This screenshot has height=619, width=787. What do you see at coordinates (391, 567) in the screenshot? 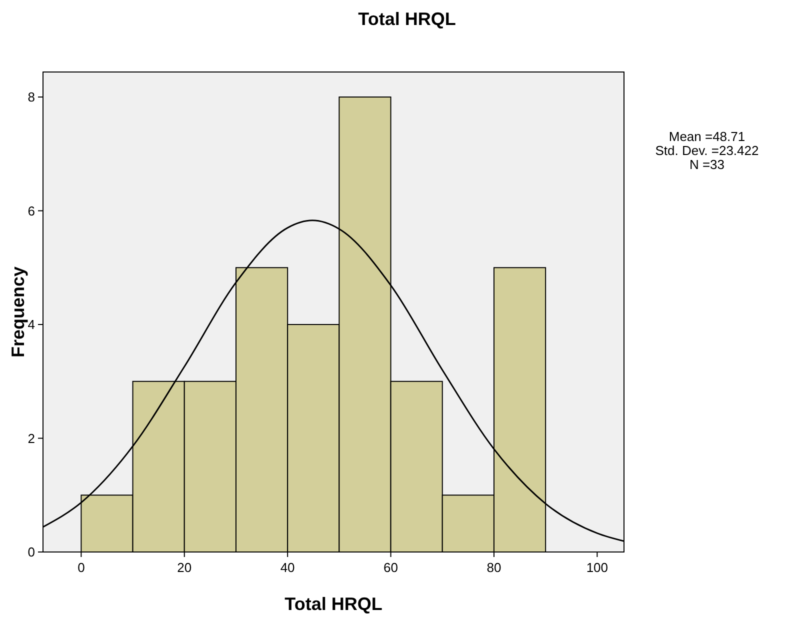
I see `x-tick-label: 60` at bounding box center [391, 567].